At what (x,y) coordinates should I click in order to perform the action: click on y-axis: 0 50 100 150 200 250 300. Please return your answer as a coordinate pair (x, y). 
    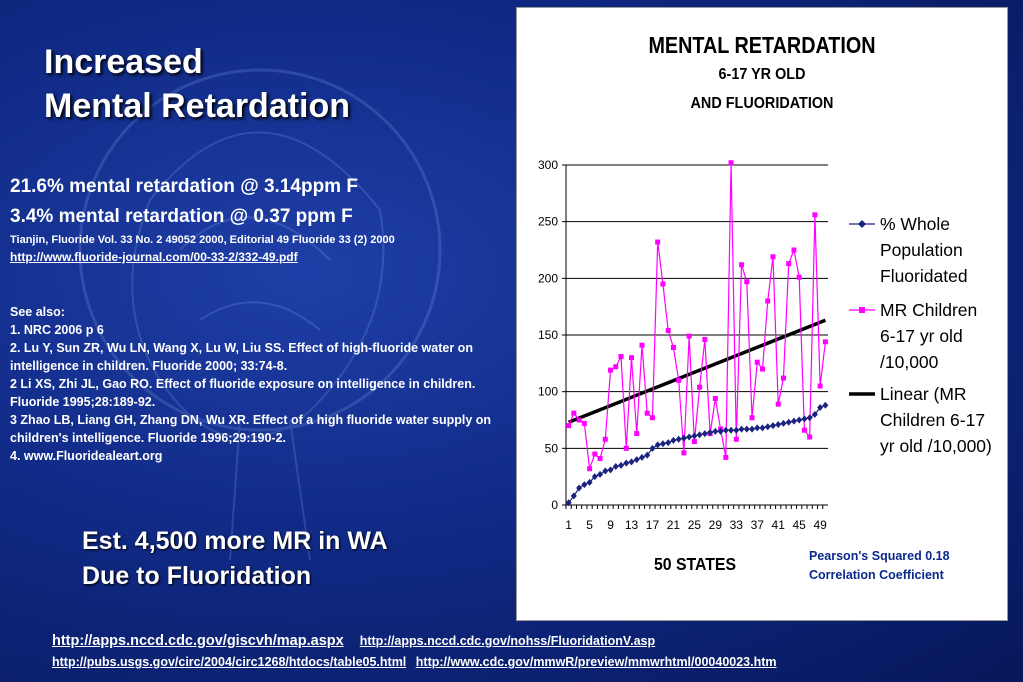
    Looking at the image, I should click on (552, 335).